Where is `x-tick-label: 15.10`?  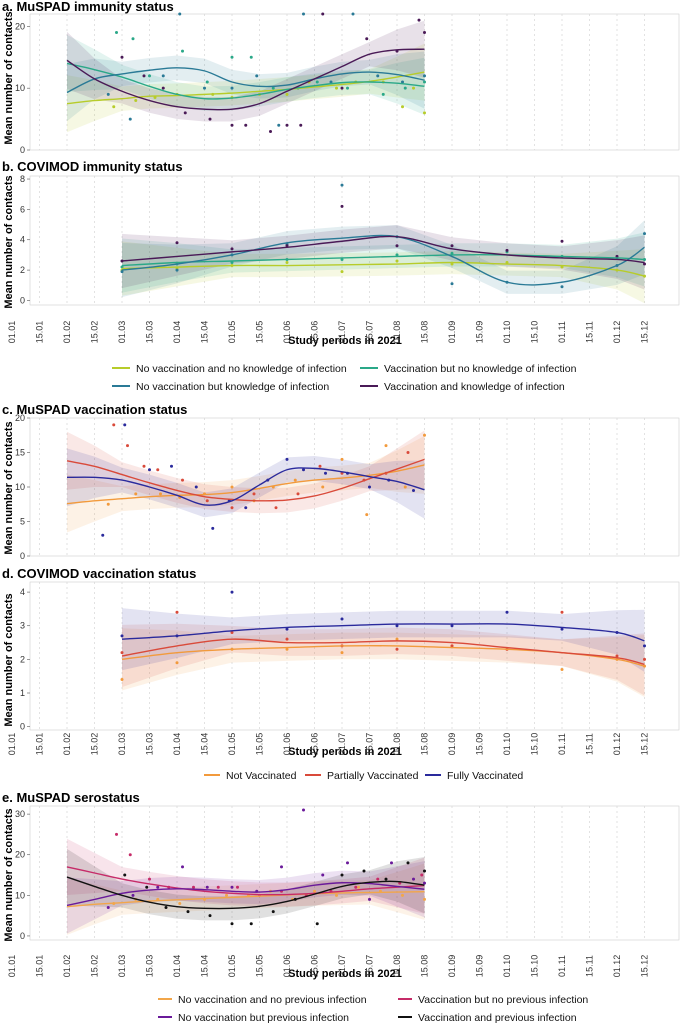 x-tick-label: 15.10 is located at coordinates (535, 966).